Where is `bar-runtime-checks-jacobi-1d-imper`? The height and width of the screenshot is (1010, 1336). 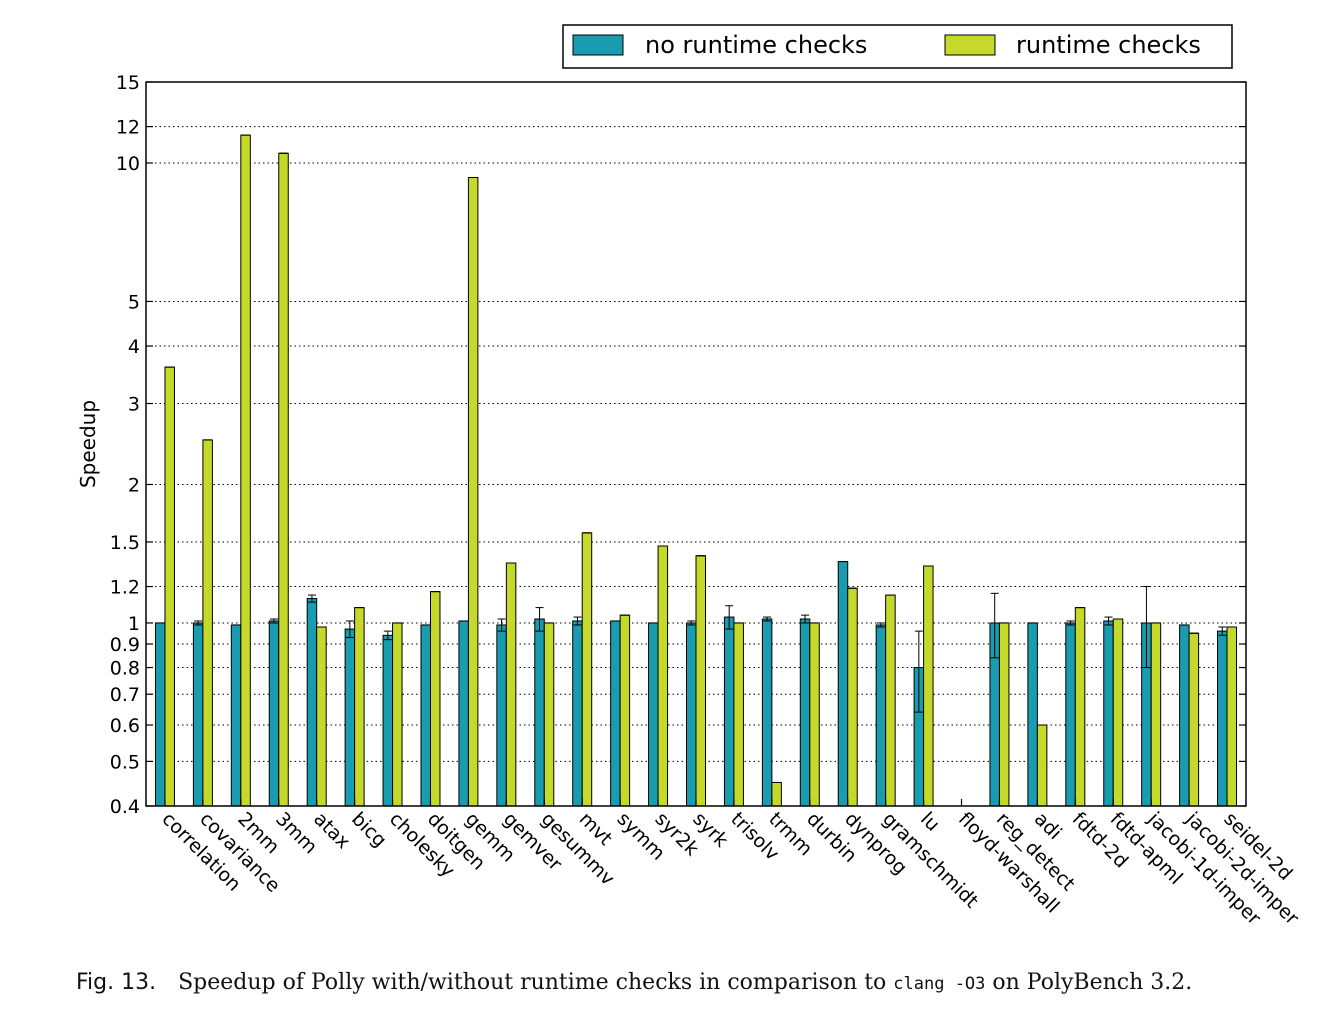 bar-runtime-checks-jacobi-1d-imper is located at coordinates (1156, 714).